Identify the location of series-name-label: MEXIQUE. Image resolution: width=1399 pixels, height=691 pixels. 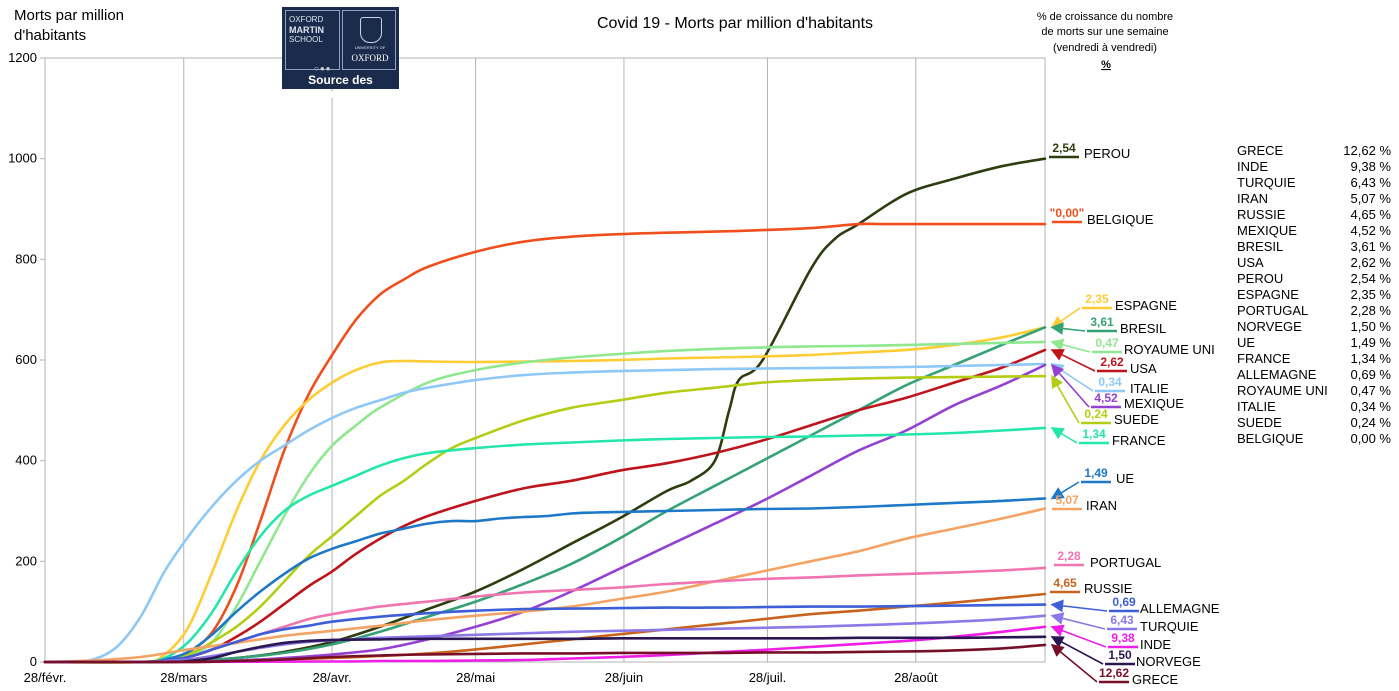
(1154, 403).